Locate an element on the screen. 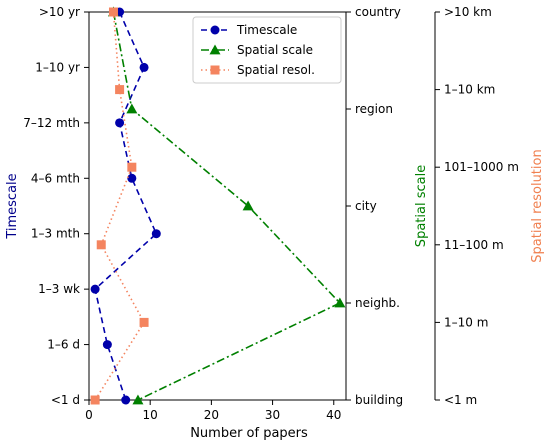 Image resolution: width=550 pixels, height=446 pixels. spatial-resolution-tick-label: 1–10 km is located at coordinates (469, 90).